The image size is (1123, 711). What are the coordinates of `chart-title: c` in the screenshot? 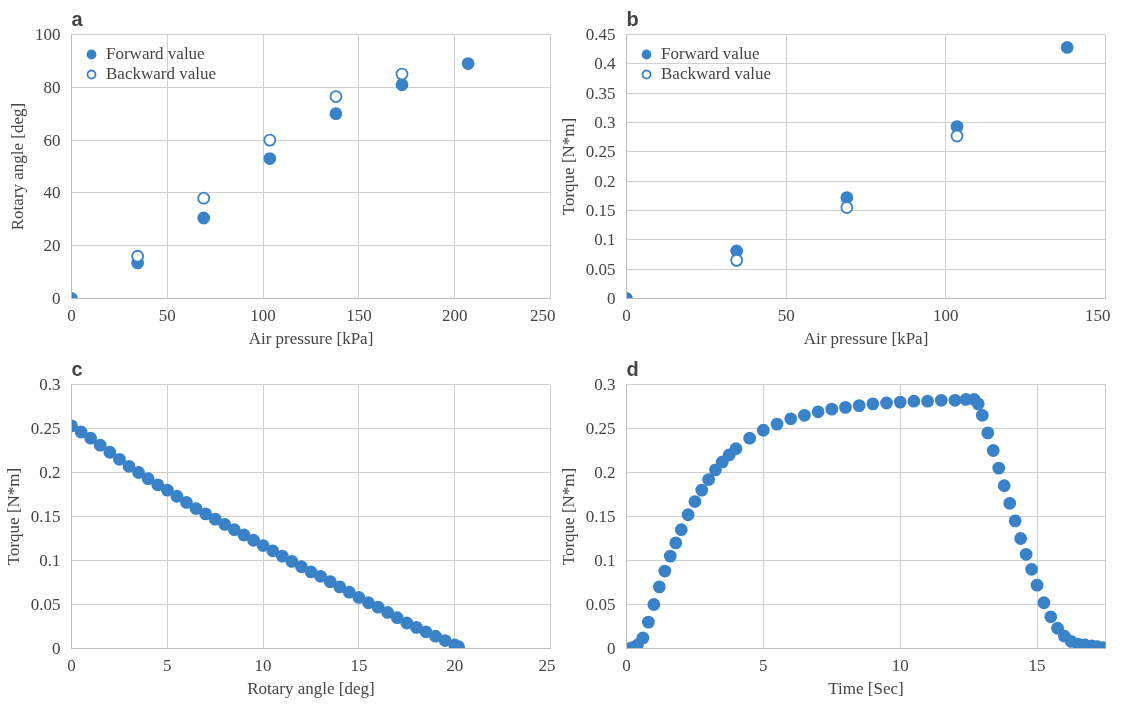 It's located at (77, 368).